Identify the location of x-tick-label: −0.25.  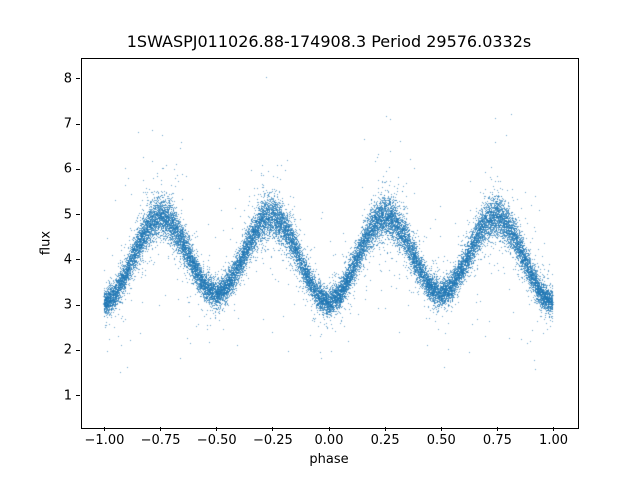
(272, 440).